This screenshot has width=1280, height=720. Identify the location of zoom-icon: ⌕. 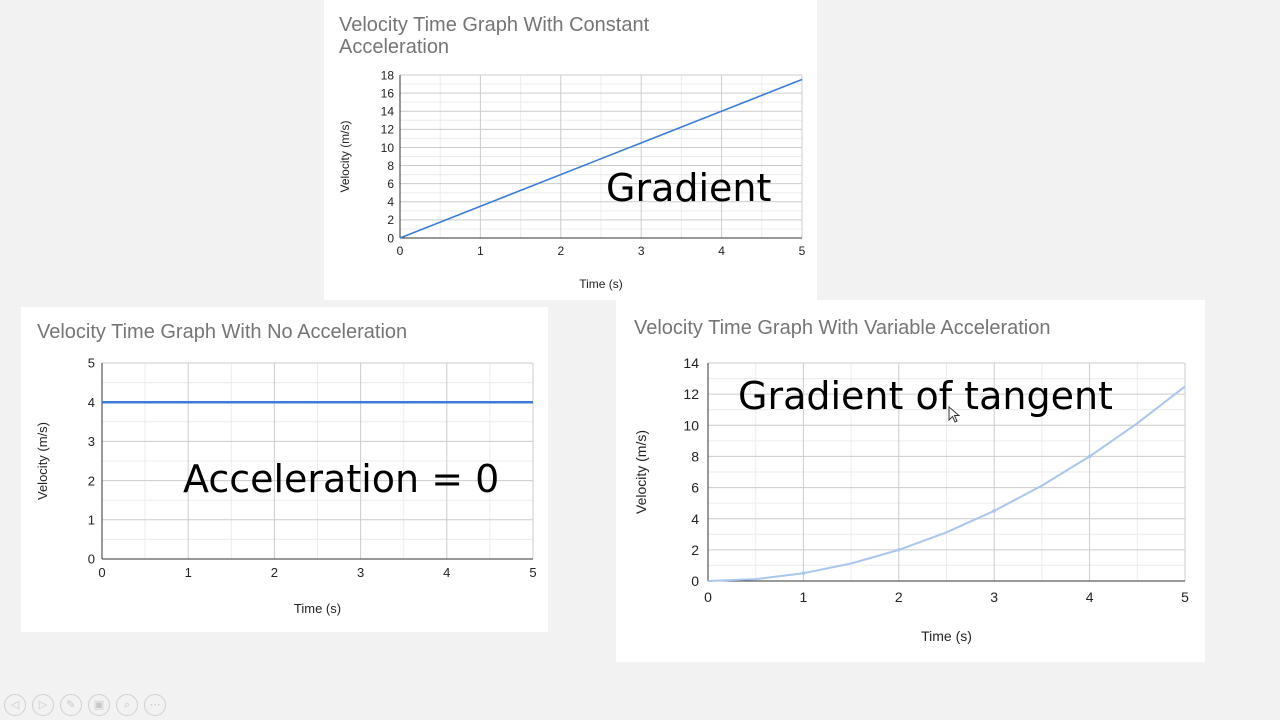
(127, 705).